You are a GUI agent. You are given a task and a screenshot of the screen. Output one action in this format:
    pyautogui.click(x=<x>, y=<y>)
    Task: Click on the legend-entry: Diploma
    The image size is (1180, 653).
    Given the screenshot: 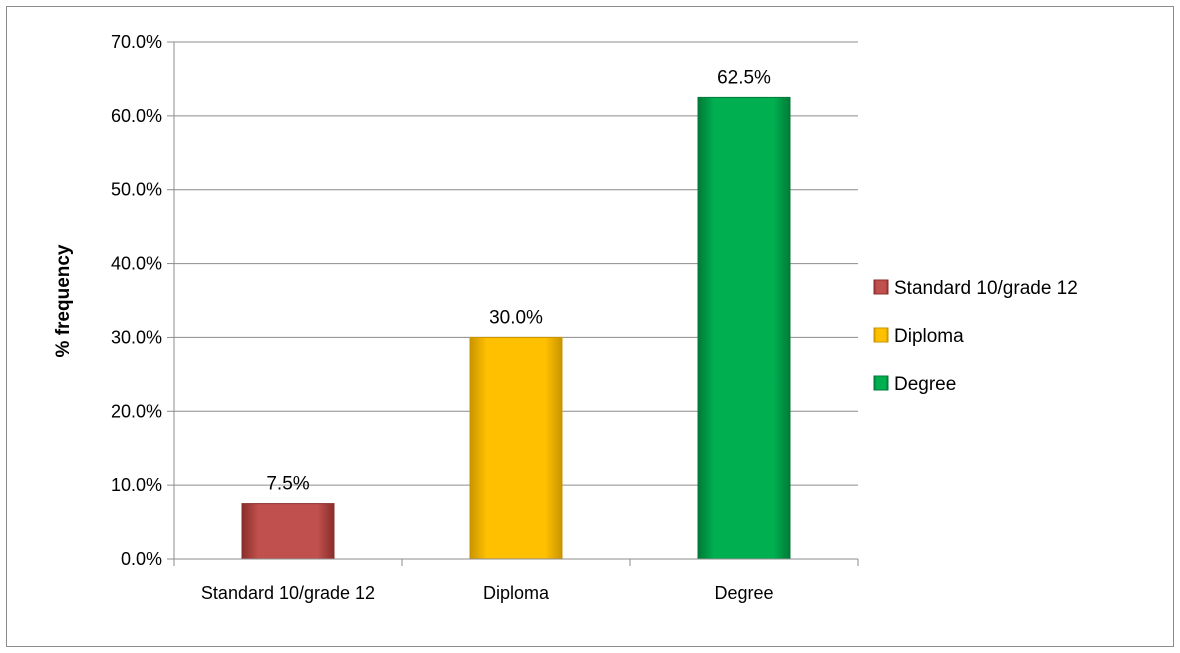 What is the action you would take?
    pyautogui.click(x=929, y=336)
    